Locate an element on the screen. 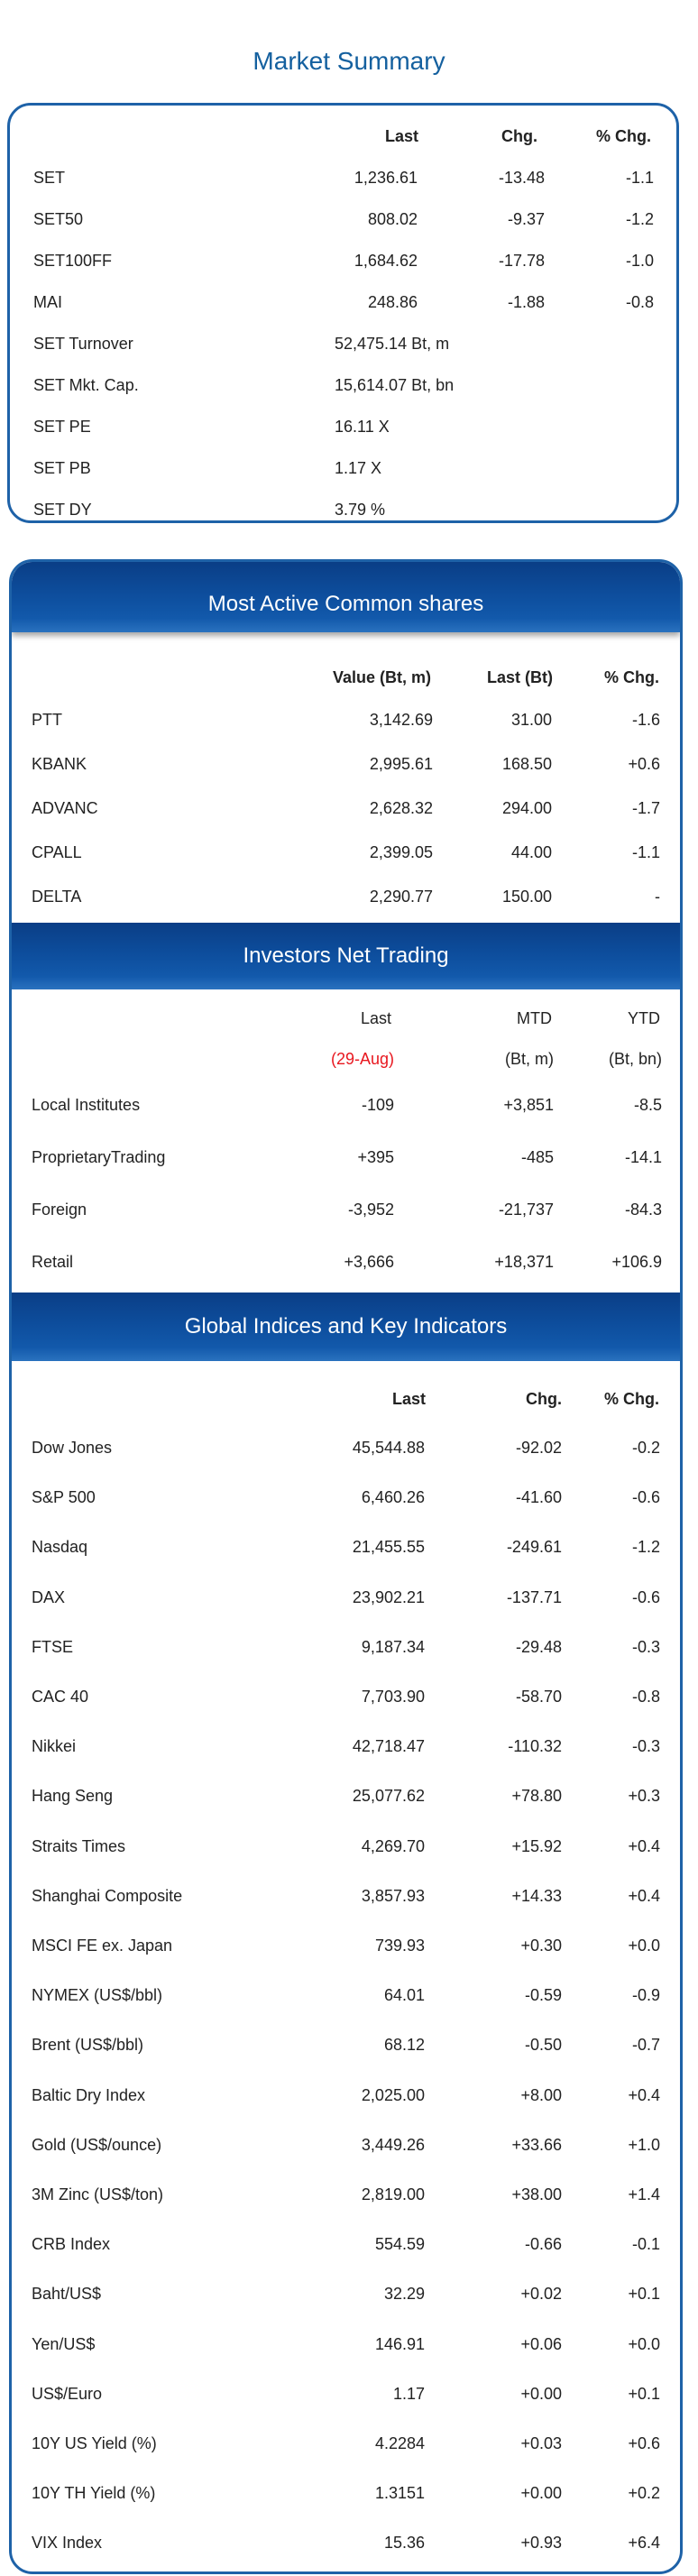 The image size is (698, 2576). global-row: Hang Seng 25,077.62 +78.80 +0.3 is located at coordinates (346, 1796).